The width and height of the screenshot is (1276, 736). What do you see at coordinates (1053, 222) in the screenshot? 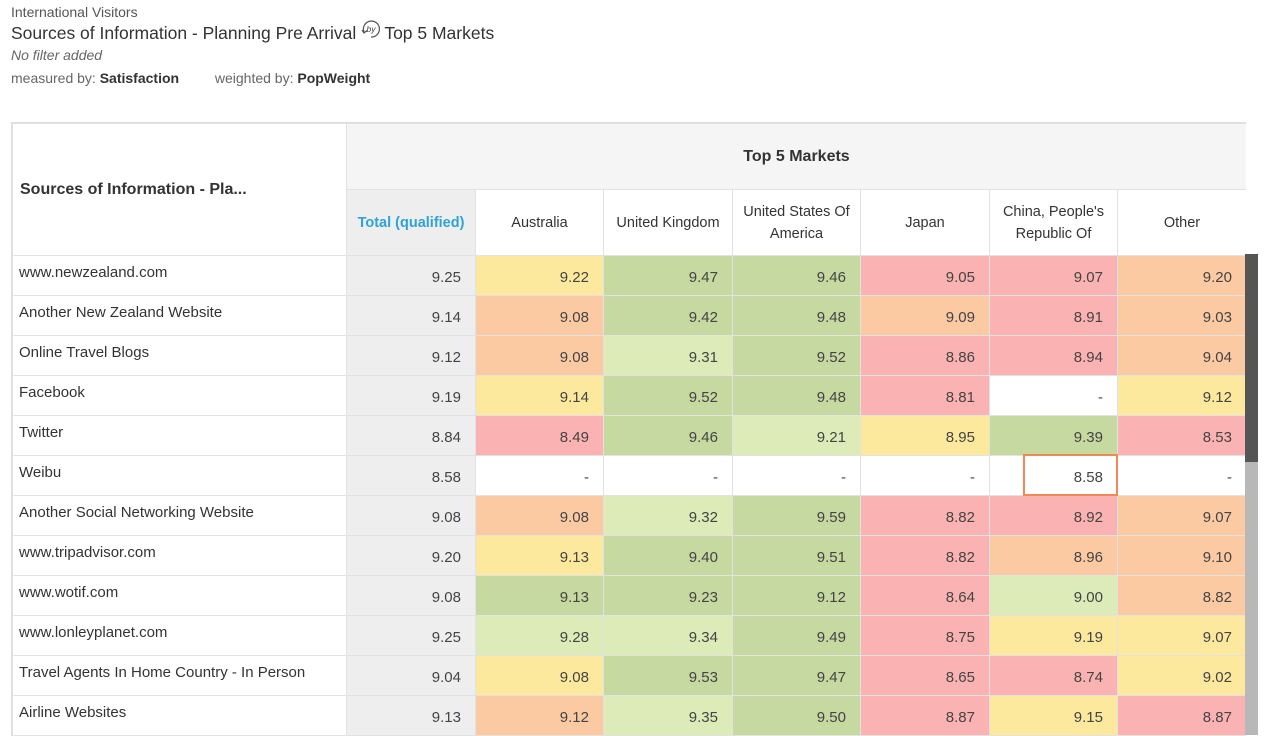
I see `column-header: China, People's Republic Of` at bounding box center [1053, 222].